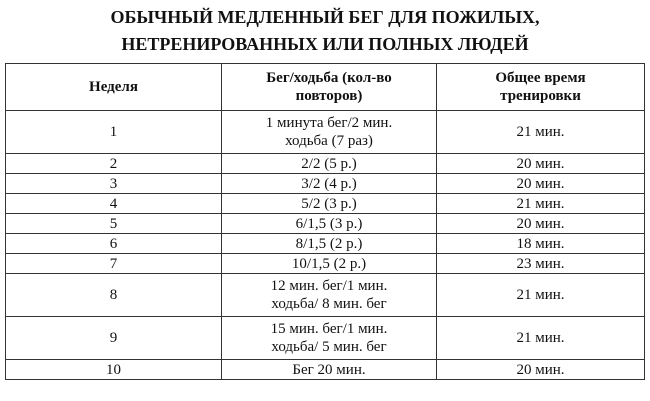 The image size is (650, 401). I want to click on table-row: 3 3/2 (4 р.) 20 мин., so click(325, 183).